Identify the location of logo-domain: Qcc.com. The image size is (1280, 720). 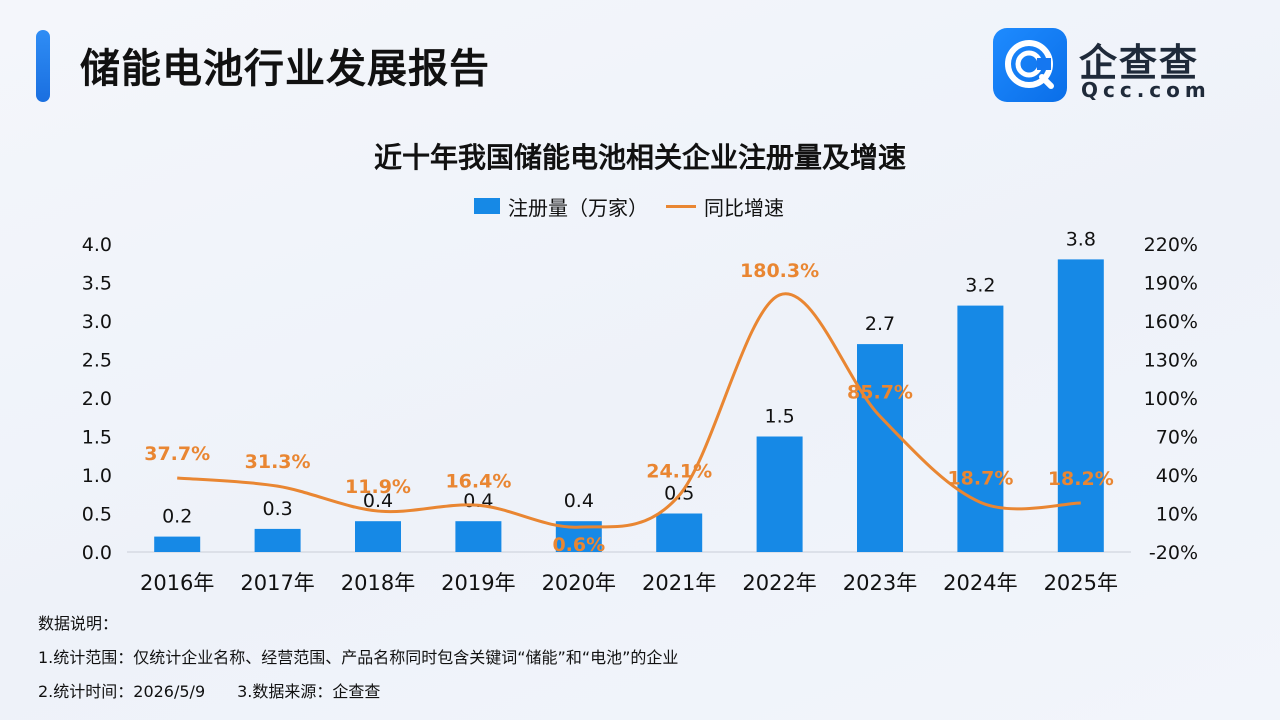
(1146, 90).